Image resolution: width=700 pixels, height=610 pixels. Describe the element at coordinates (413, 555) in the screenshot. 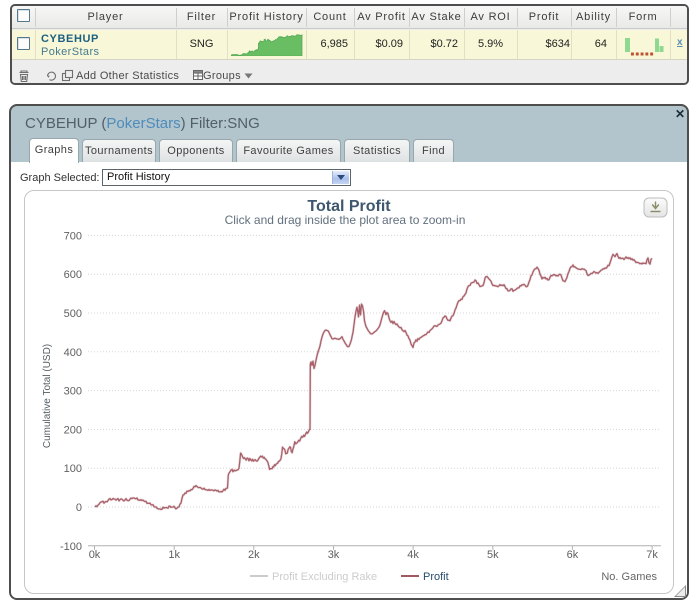

I see `svg-text: 4k` at that location.